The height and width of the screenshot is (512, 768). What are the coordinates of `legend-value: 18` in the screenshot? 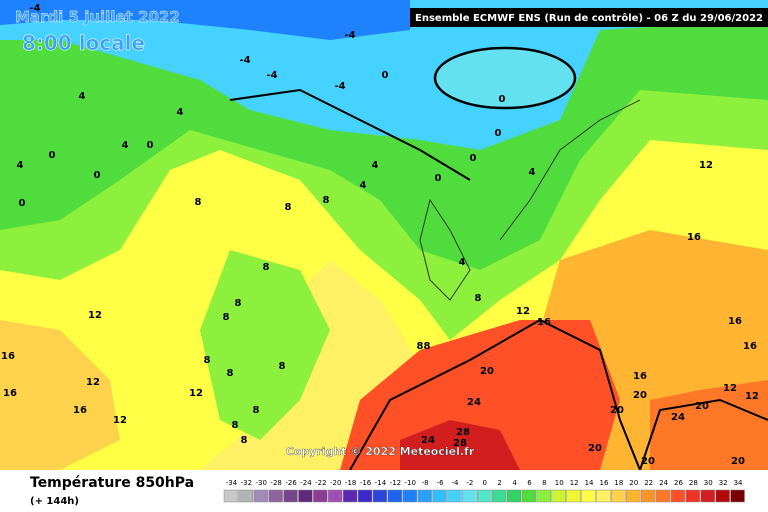 It's located at (618, 483).